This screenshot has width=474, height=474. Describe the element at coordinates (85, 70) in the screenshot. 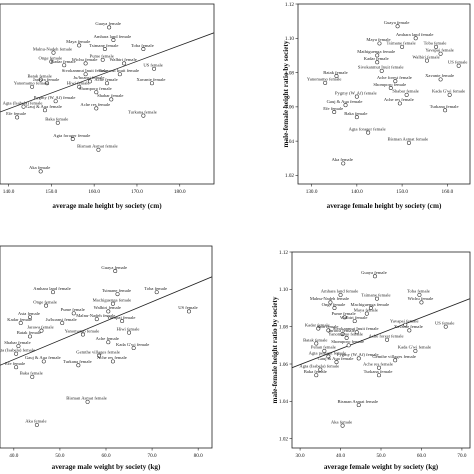

I see `point-label: Sivokanmut Inuit female` at that location.